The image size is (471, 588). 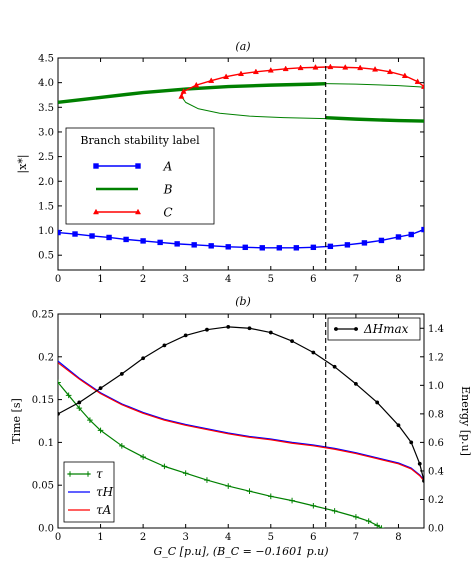 What do you see at coordinates (241, 238) in the screenshot?
I see `series-a-line` at bounding box center [241, 238].